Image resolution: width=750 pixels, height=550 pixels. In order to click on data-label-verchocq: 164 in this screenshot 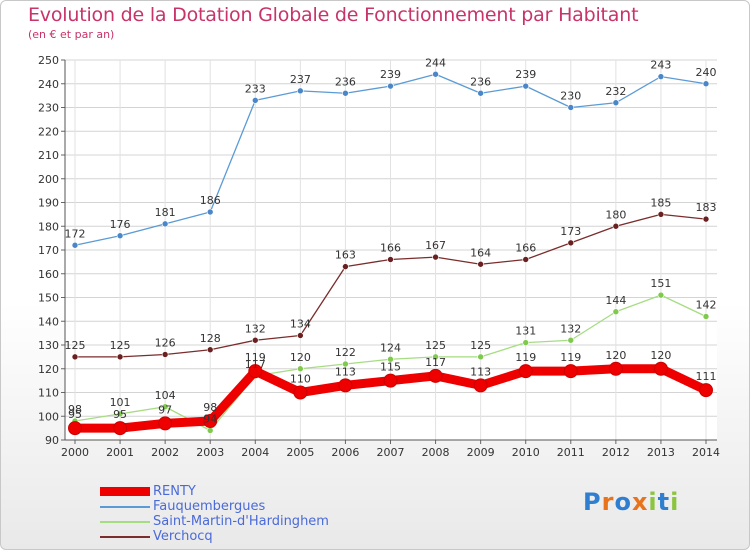, I will do `click(480, 252)`.